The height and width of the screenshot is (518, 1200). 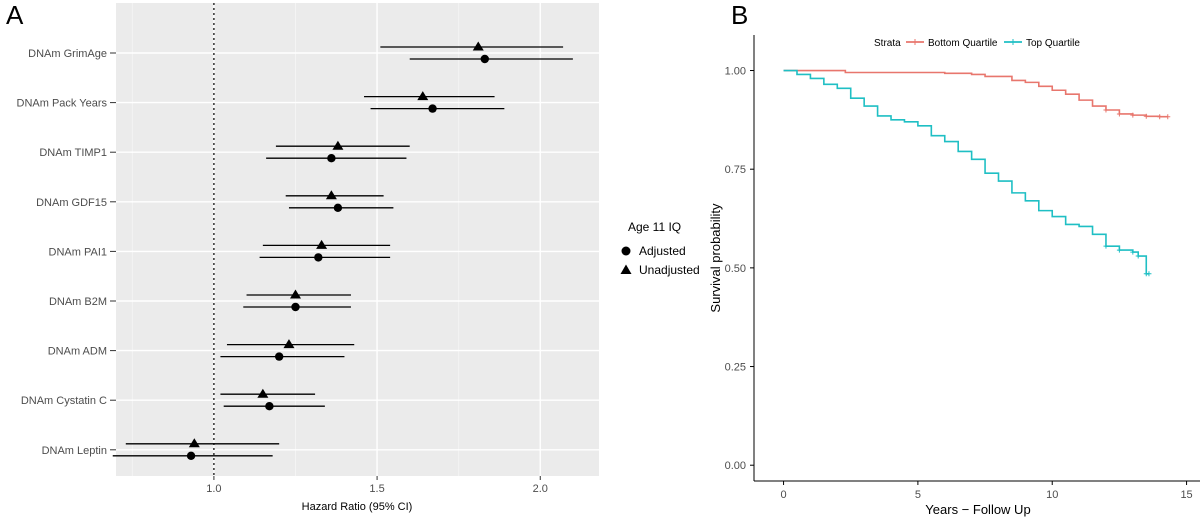 What do you see at coordinates (1053, 43) in the screenshot?
I see `legend-b-top-quartile-label: Top Quartile` at bounding box center [1053, 43].